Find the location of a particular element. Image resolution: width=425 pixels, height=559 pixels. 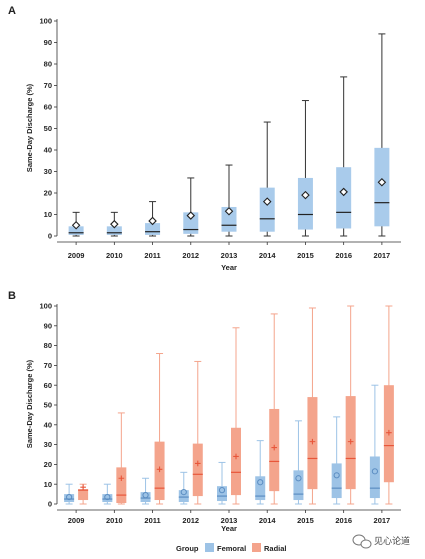

panel-b-y-tick-label: 20 is located at coordinates (48, 464).